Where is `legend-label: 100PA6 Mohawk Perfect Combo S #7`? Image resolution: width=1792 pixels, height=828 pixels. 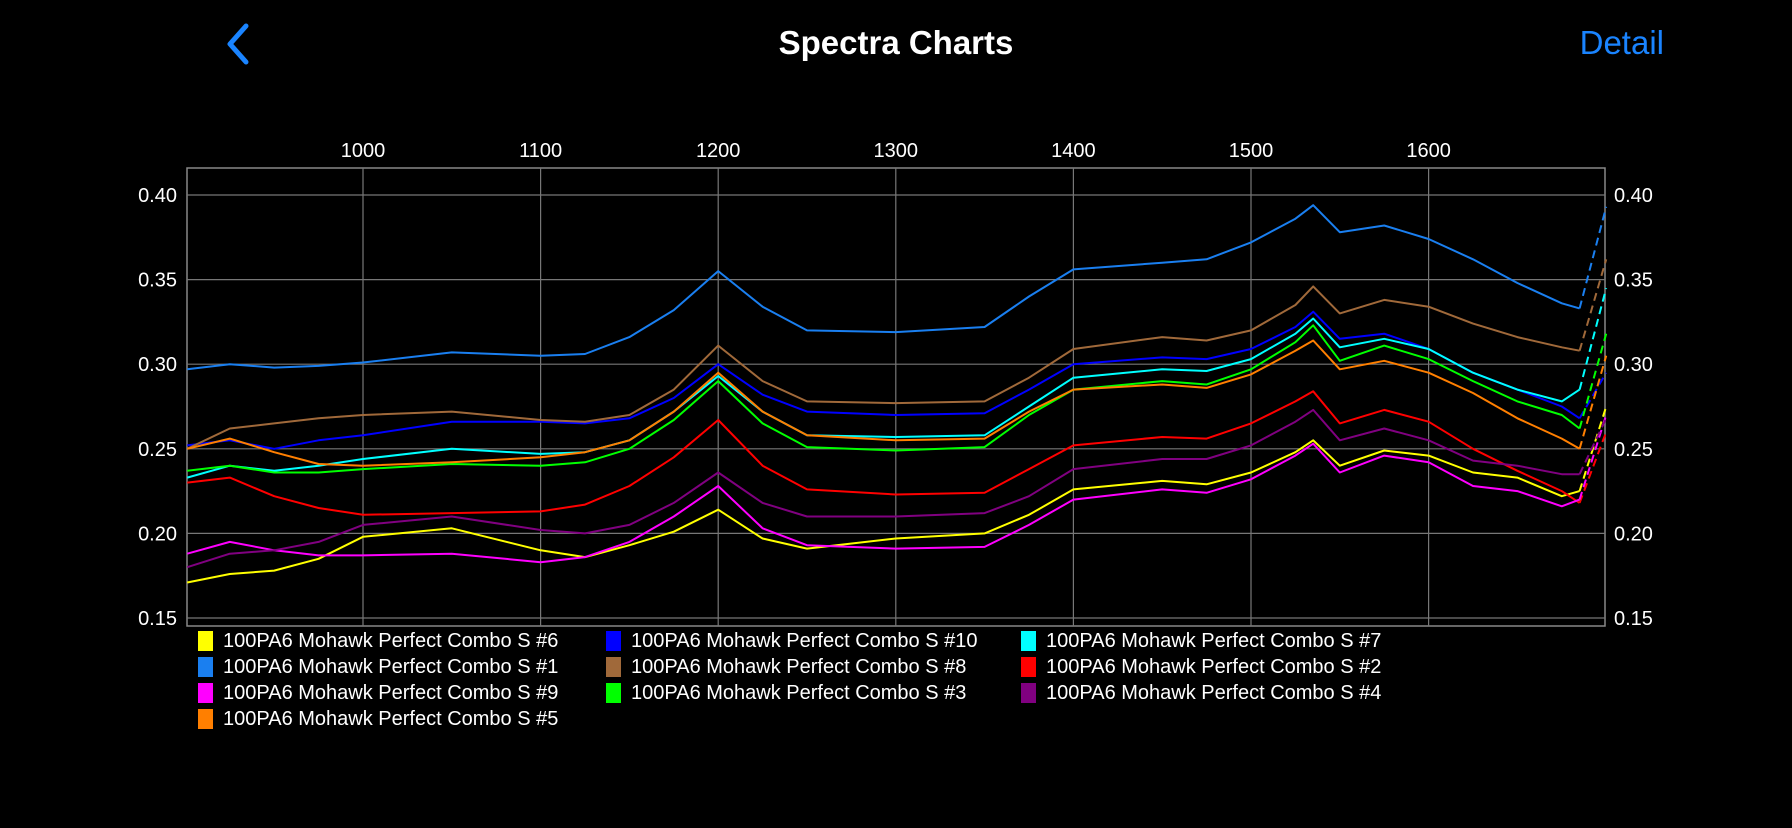 legend-label: 100PA6 Mohawk Perfect Combo S #7 is located at coordinates (1214, 640).